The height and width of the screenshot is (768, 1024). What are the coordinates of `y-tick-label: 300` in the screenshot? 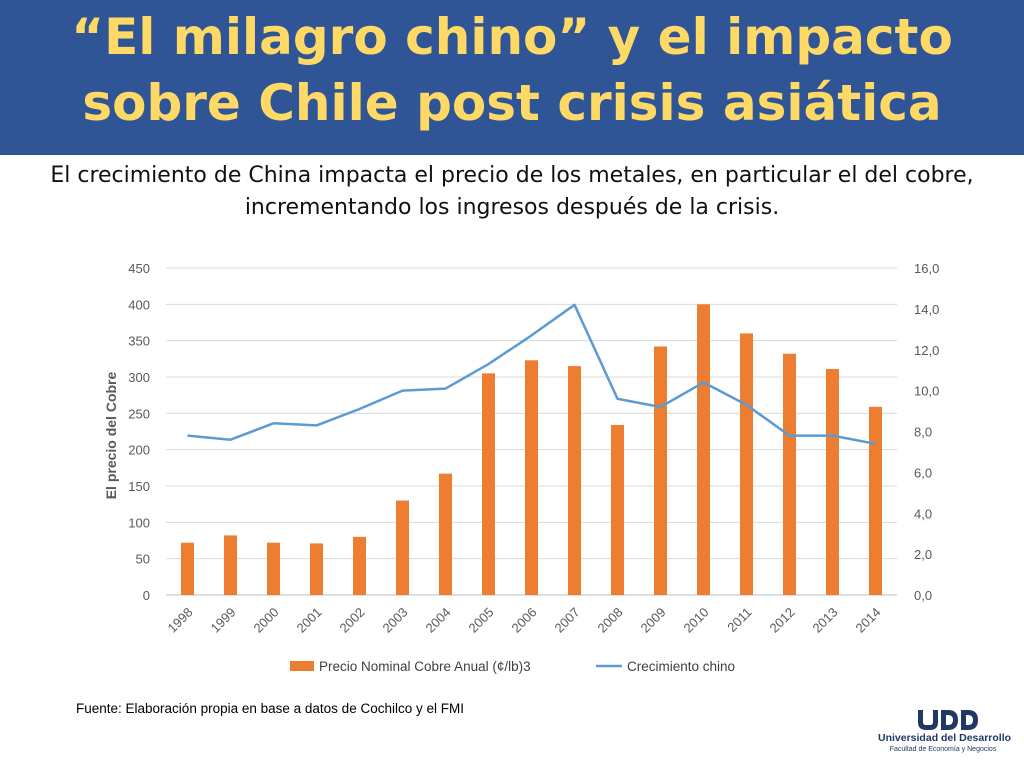 It's located at (139, 377).